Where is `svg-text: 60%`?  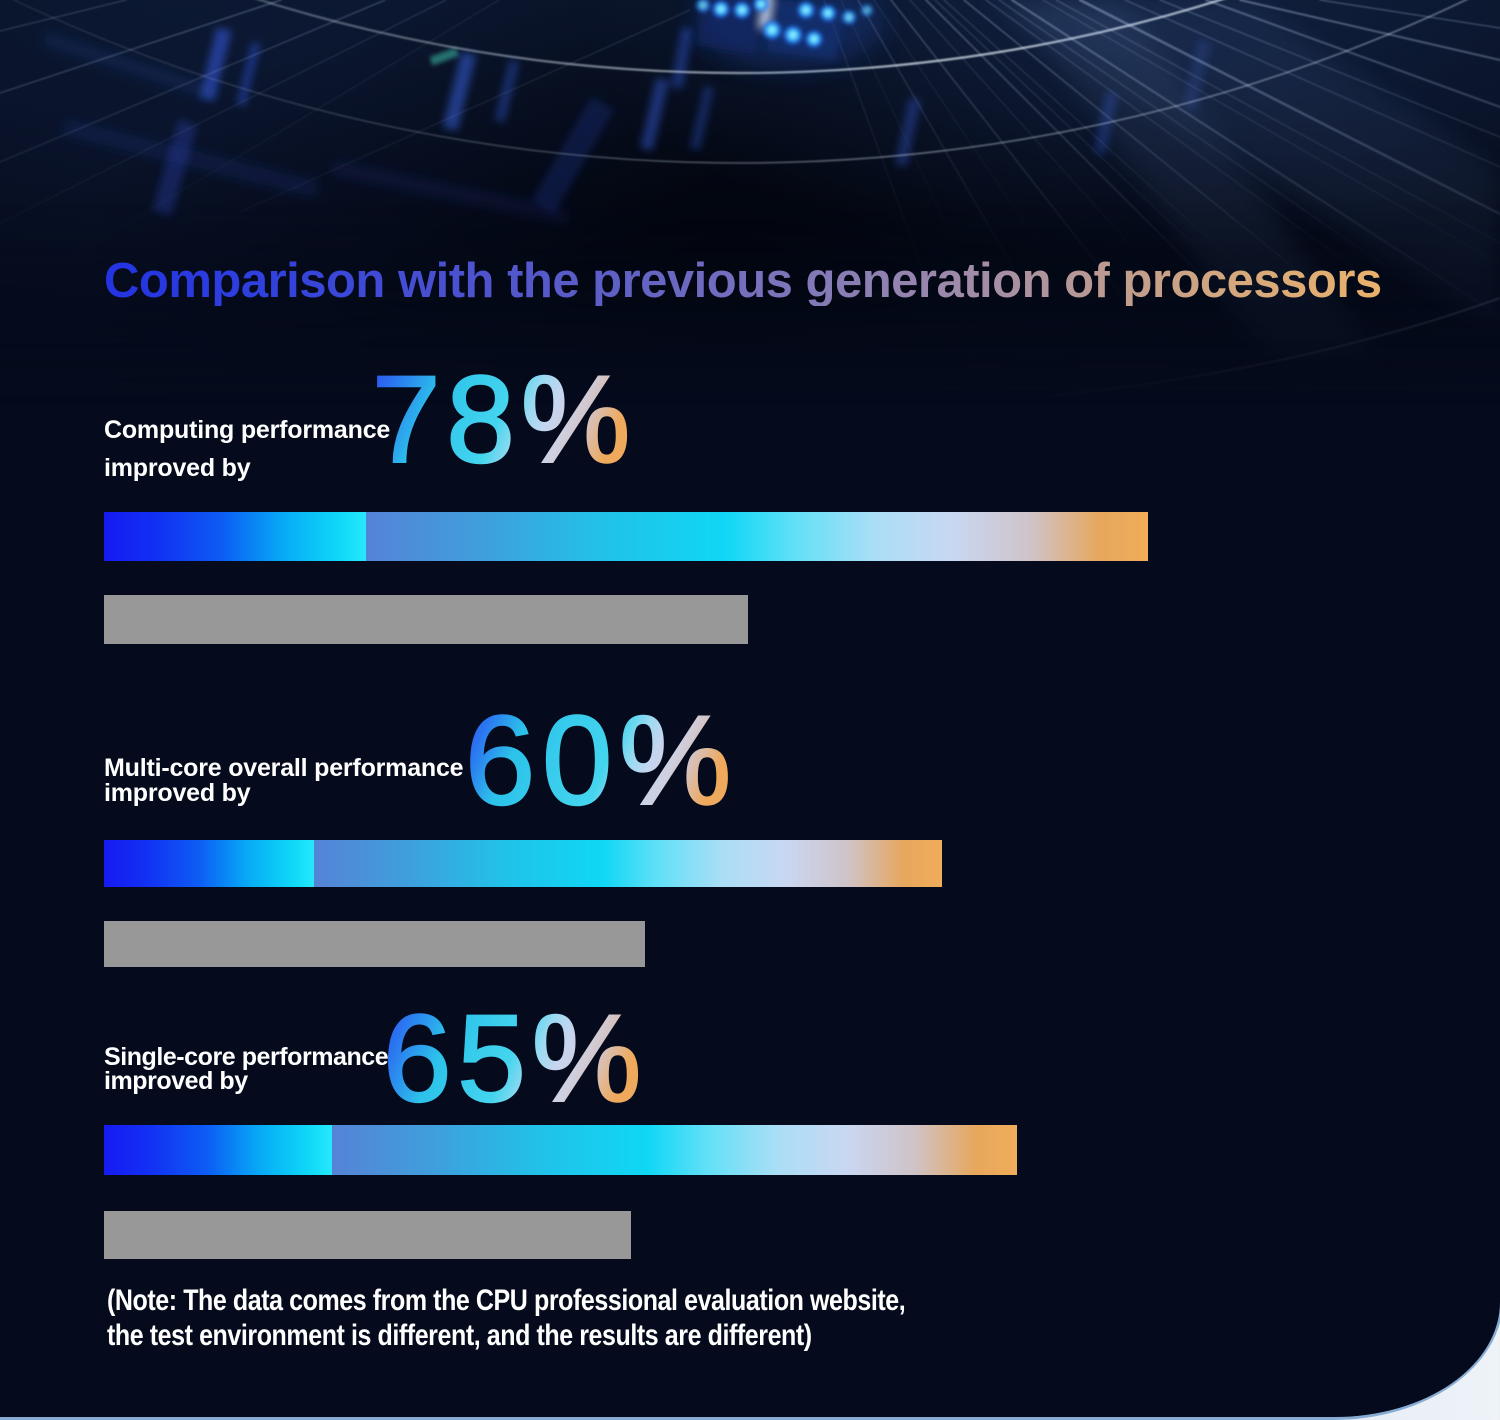 svg-text: 60% is located at coordinates (601, 760).